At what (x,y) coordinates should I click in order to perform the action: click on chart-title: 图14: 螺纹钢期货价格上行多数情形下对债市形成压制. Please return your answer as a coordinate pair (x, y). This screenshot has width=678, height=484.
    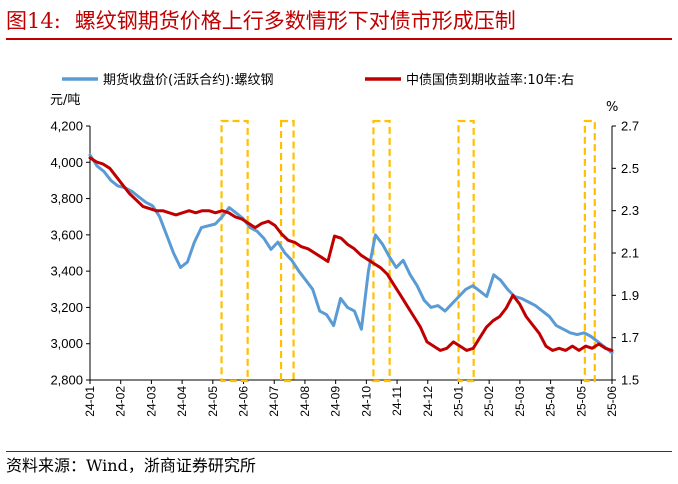
    Looking at the image, I should click on (339, 22).